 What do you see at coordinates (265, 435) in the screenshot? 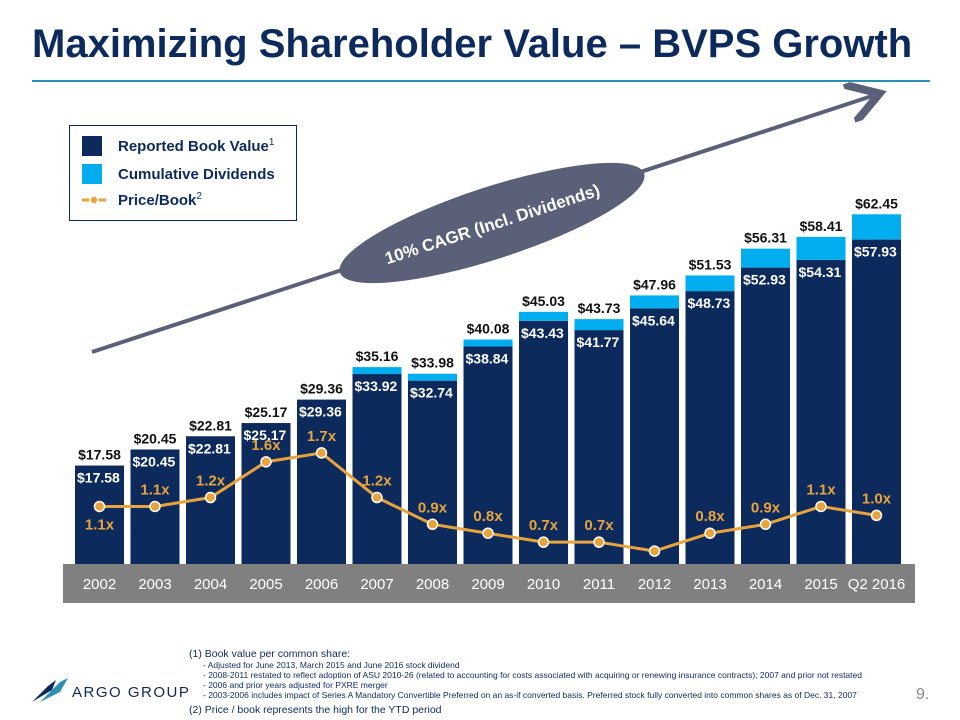
I see `book-value-label: $25.17` at bounding box center [265, 435].